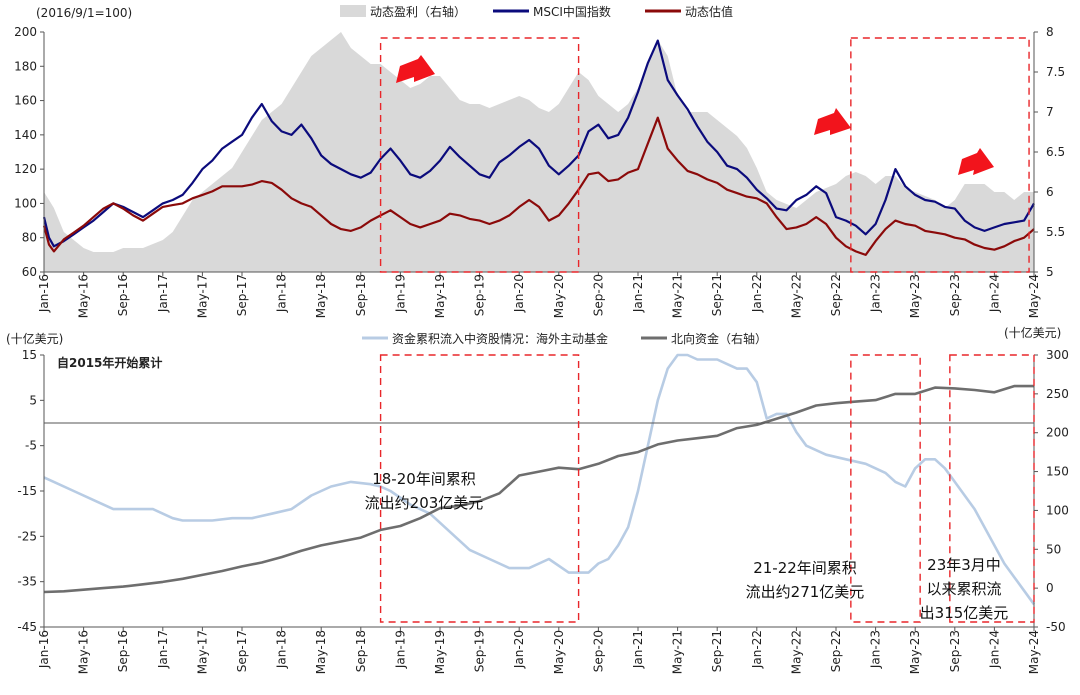 The width and height of the screenshot is (1080, 695). What do you see at coordinates (25, 135) in the screenshot?
I see `y-tick-label-left: 140` at bounding box center [25, 135].